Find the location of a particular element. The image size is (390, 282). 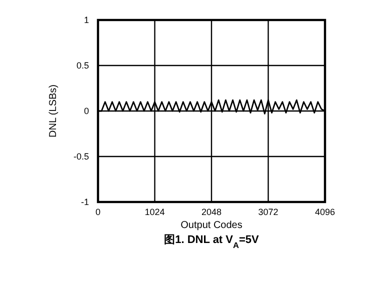

text: 图1. DNL at V$_{A}$=5V is located at coordinates (212, 242).